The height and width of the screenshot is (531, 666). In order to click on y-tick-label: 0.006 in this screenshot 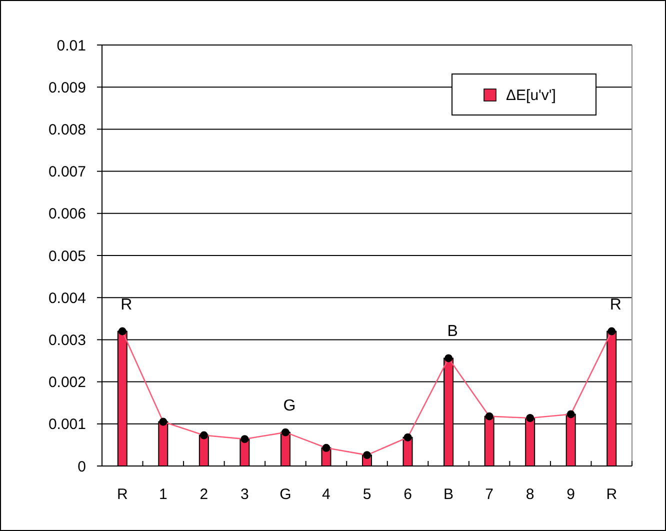, I will do `click(67, 214)`.